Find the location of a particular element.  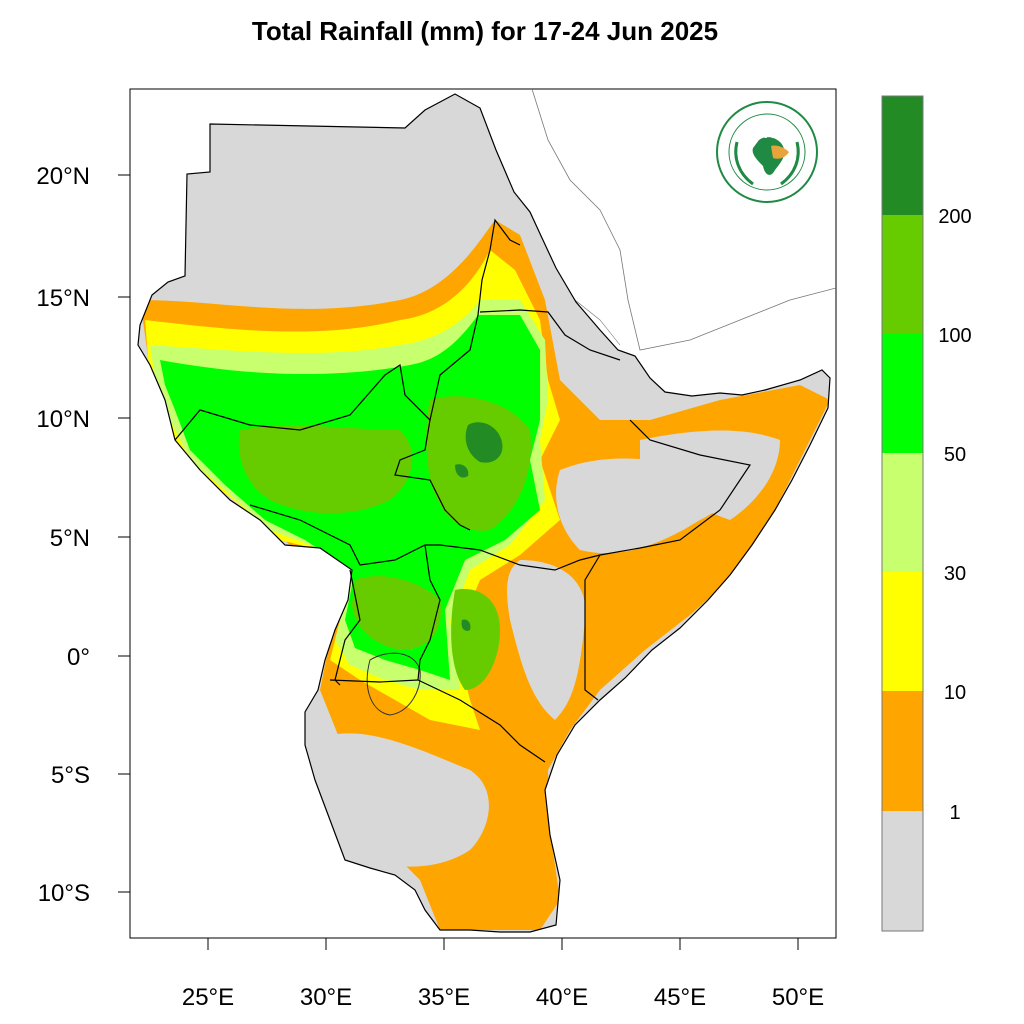

logo-laurel-left is located at coordinates (744, 163).